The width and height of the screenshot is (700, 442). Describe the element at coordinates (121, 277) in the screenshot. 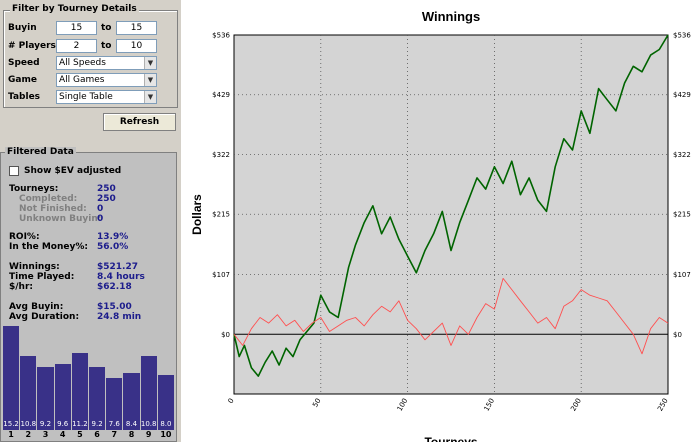

I see `time-played-value: 8.4 hours` at that location.